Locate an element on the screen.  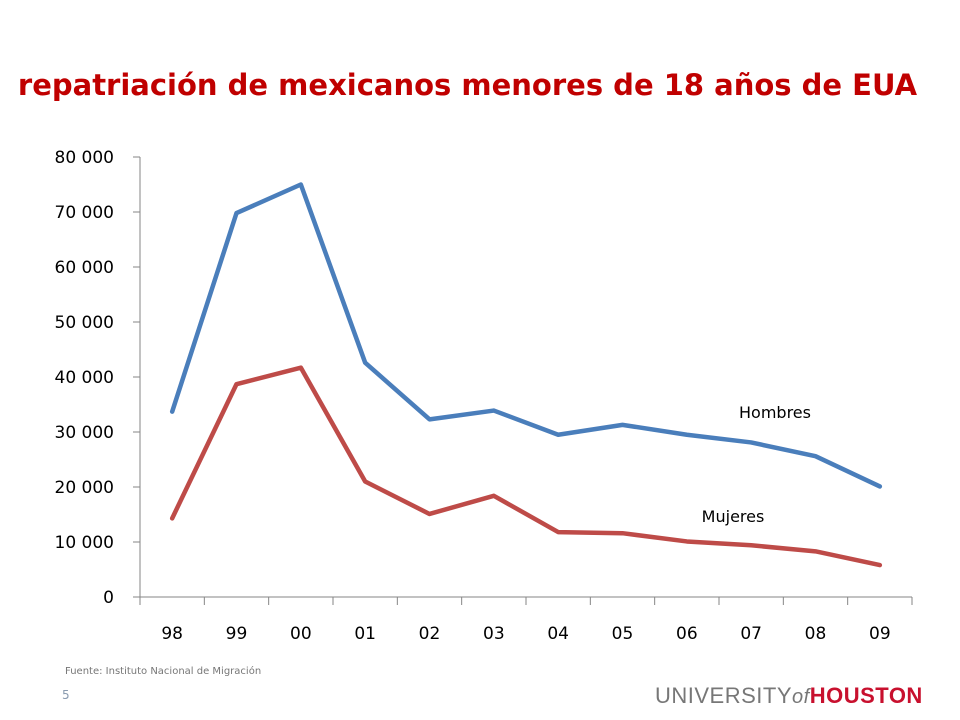
logo-houston: HOUSTON is located at coordinates (866, 695).